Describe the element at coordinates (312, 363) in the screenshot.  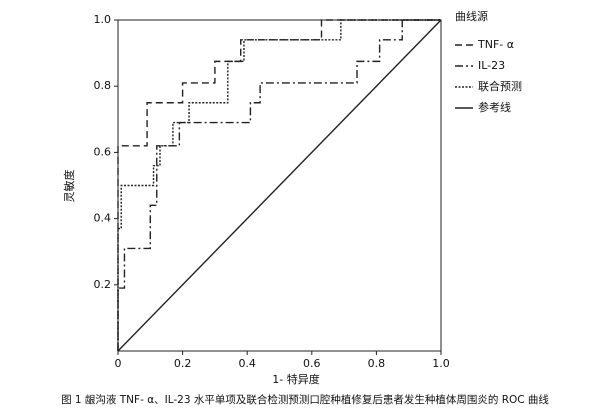
I see `x-tick-label: 0.6` at that location.